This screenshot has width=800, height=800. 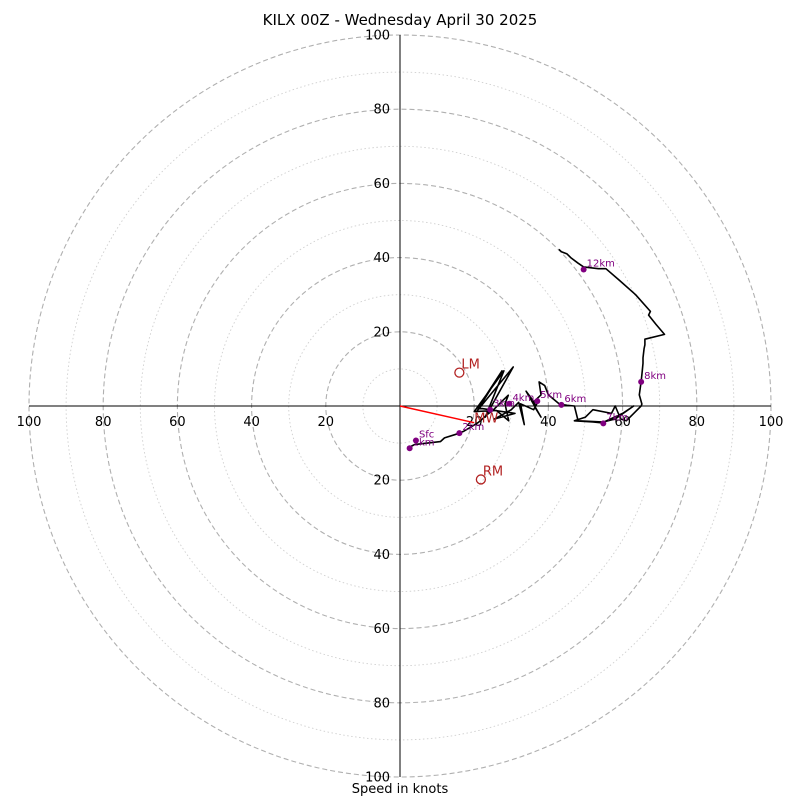 I want to click on height-label: 8km, so click(x=655, y=376).